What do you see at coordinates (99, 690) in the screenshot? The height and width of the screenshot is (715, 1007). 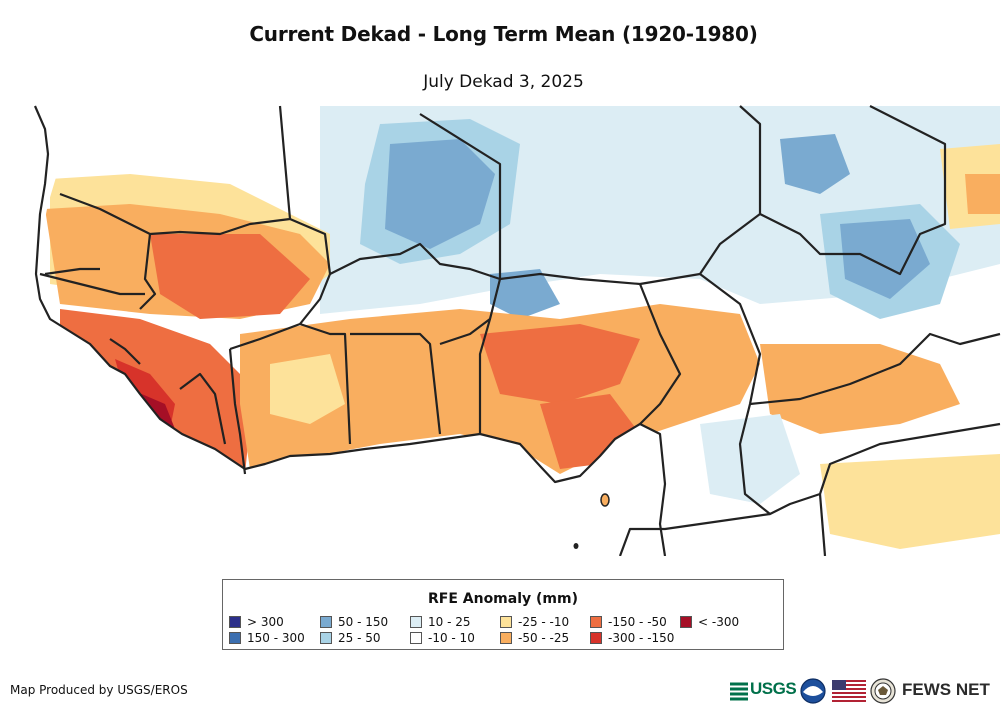 I see `map-credit: Map Produced by USGS/EROS` at bounding box center [99, 690].